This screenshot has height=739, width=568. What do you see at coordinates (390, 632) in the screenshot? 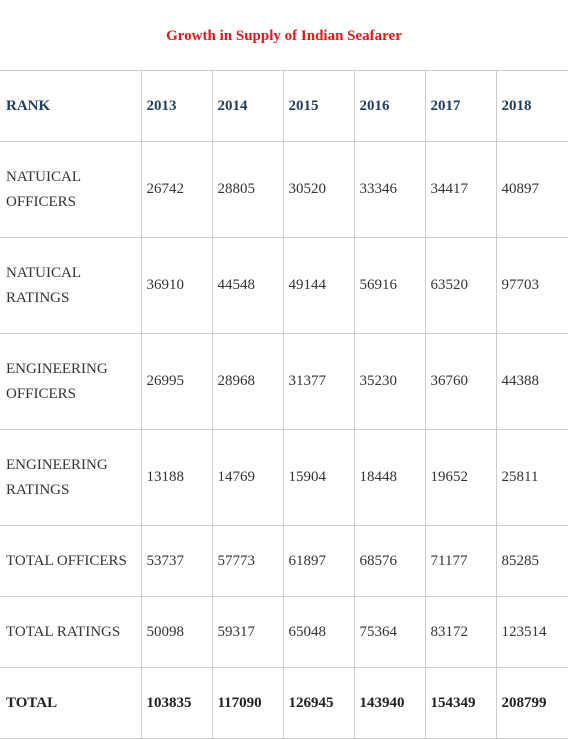
I see `cell: 75364` at bounding box center [390, 632].